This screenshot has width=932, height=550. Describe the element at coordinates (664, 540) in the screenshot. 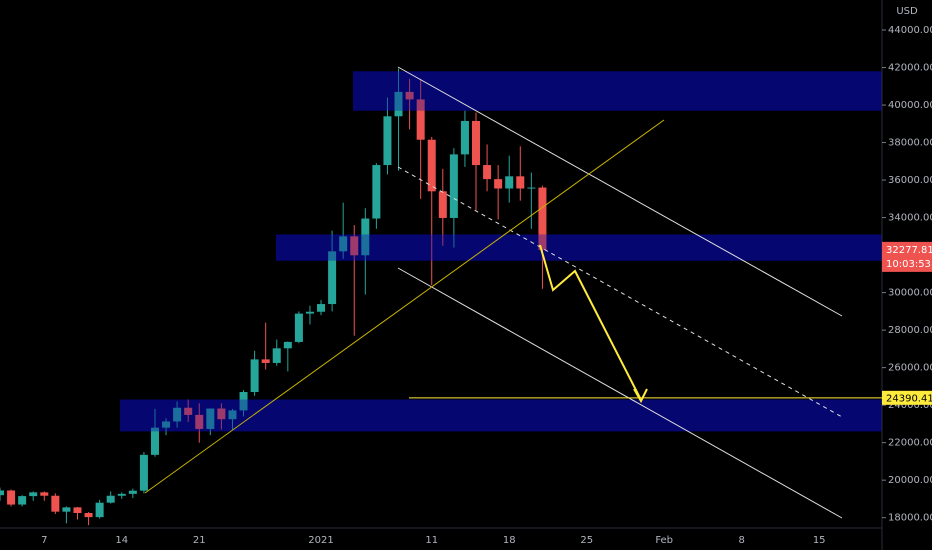

I see `x-tick-label: Feb` at that location.